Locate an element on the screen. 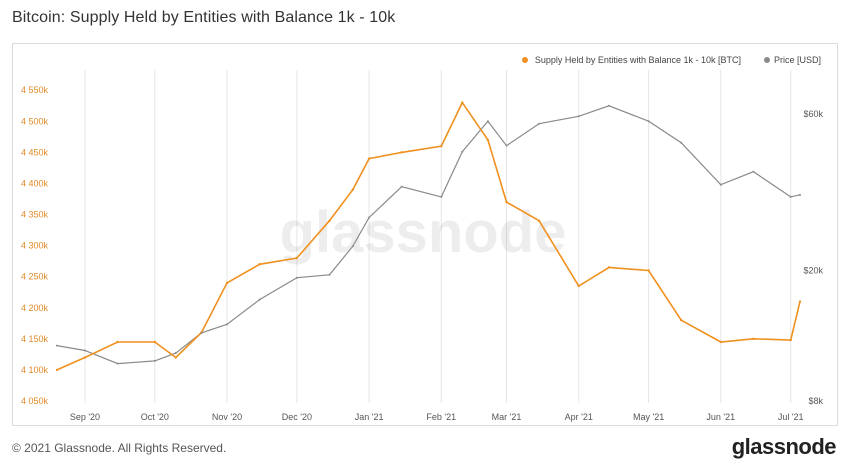 This screenshot has height=469, width=850. y-left-tick-label: 4 350k is located at coordinates (35, 215).